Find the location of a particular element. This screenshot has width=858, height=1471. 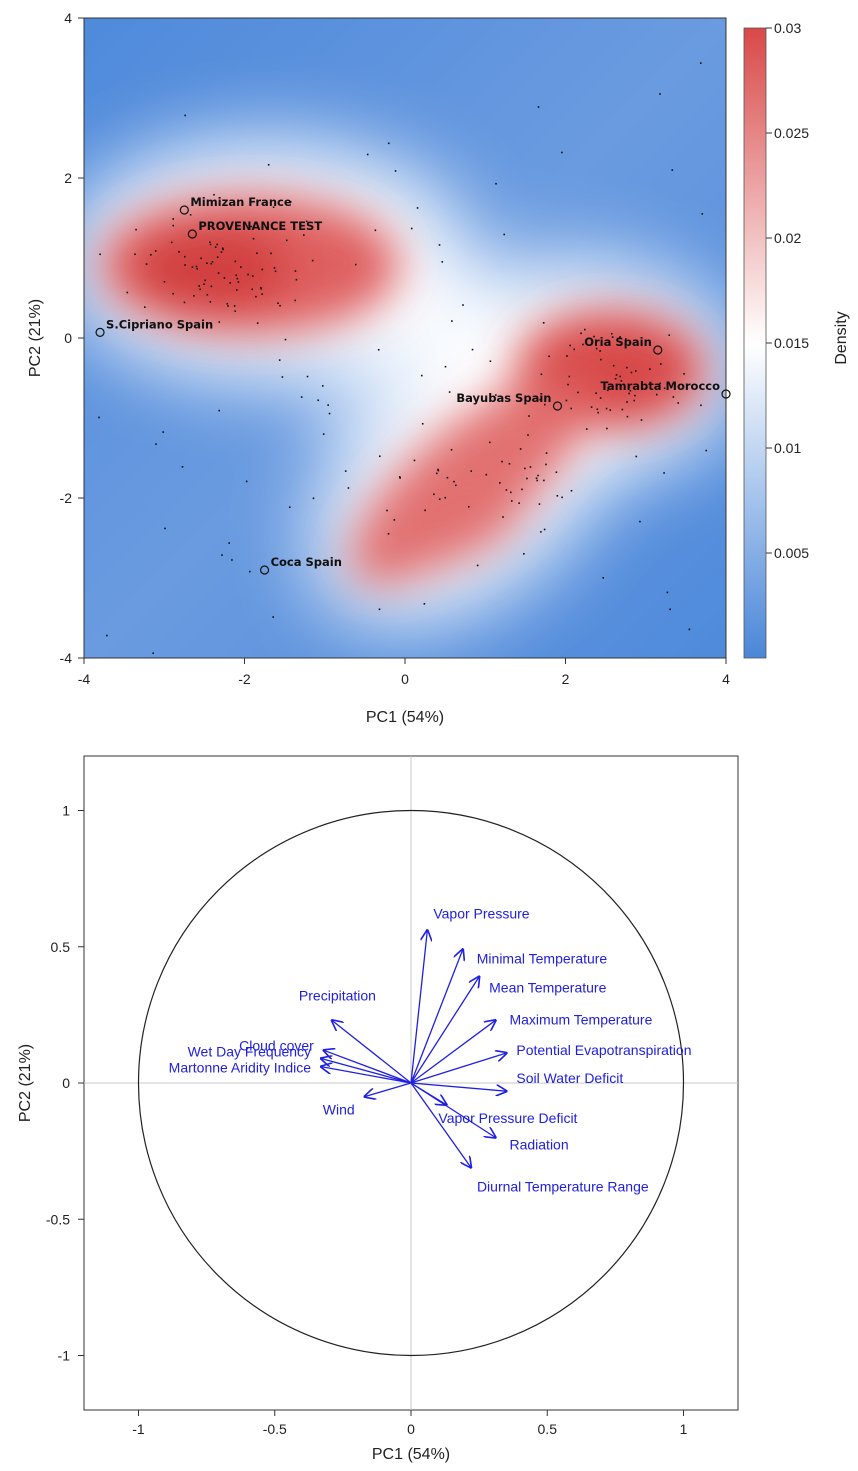

variable-label: Radiation is located at coordinates (538, 1145).